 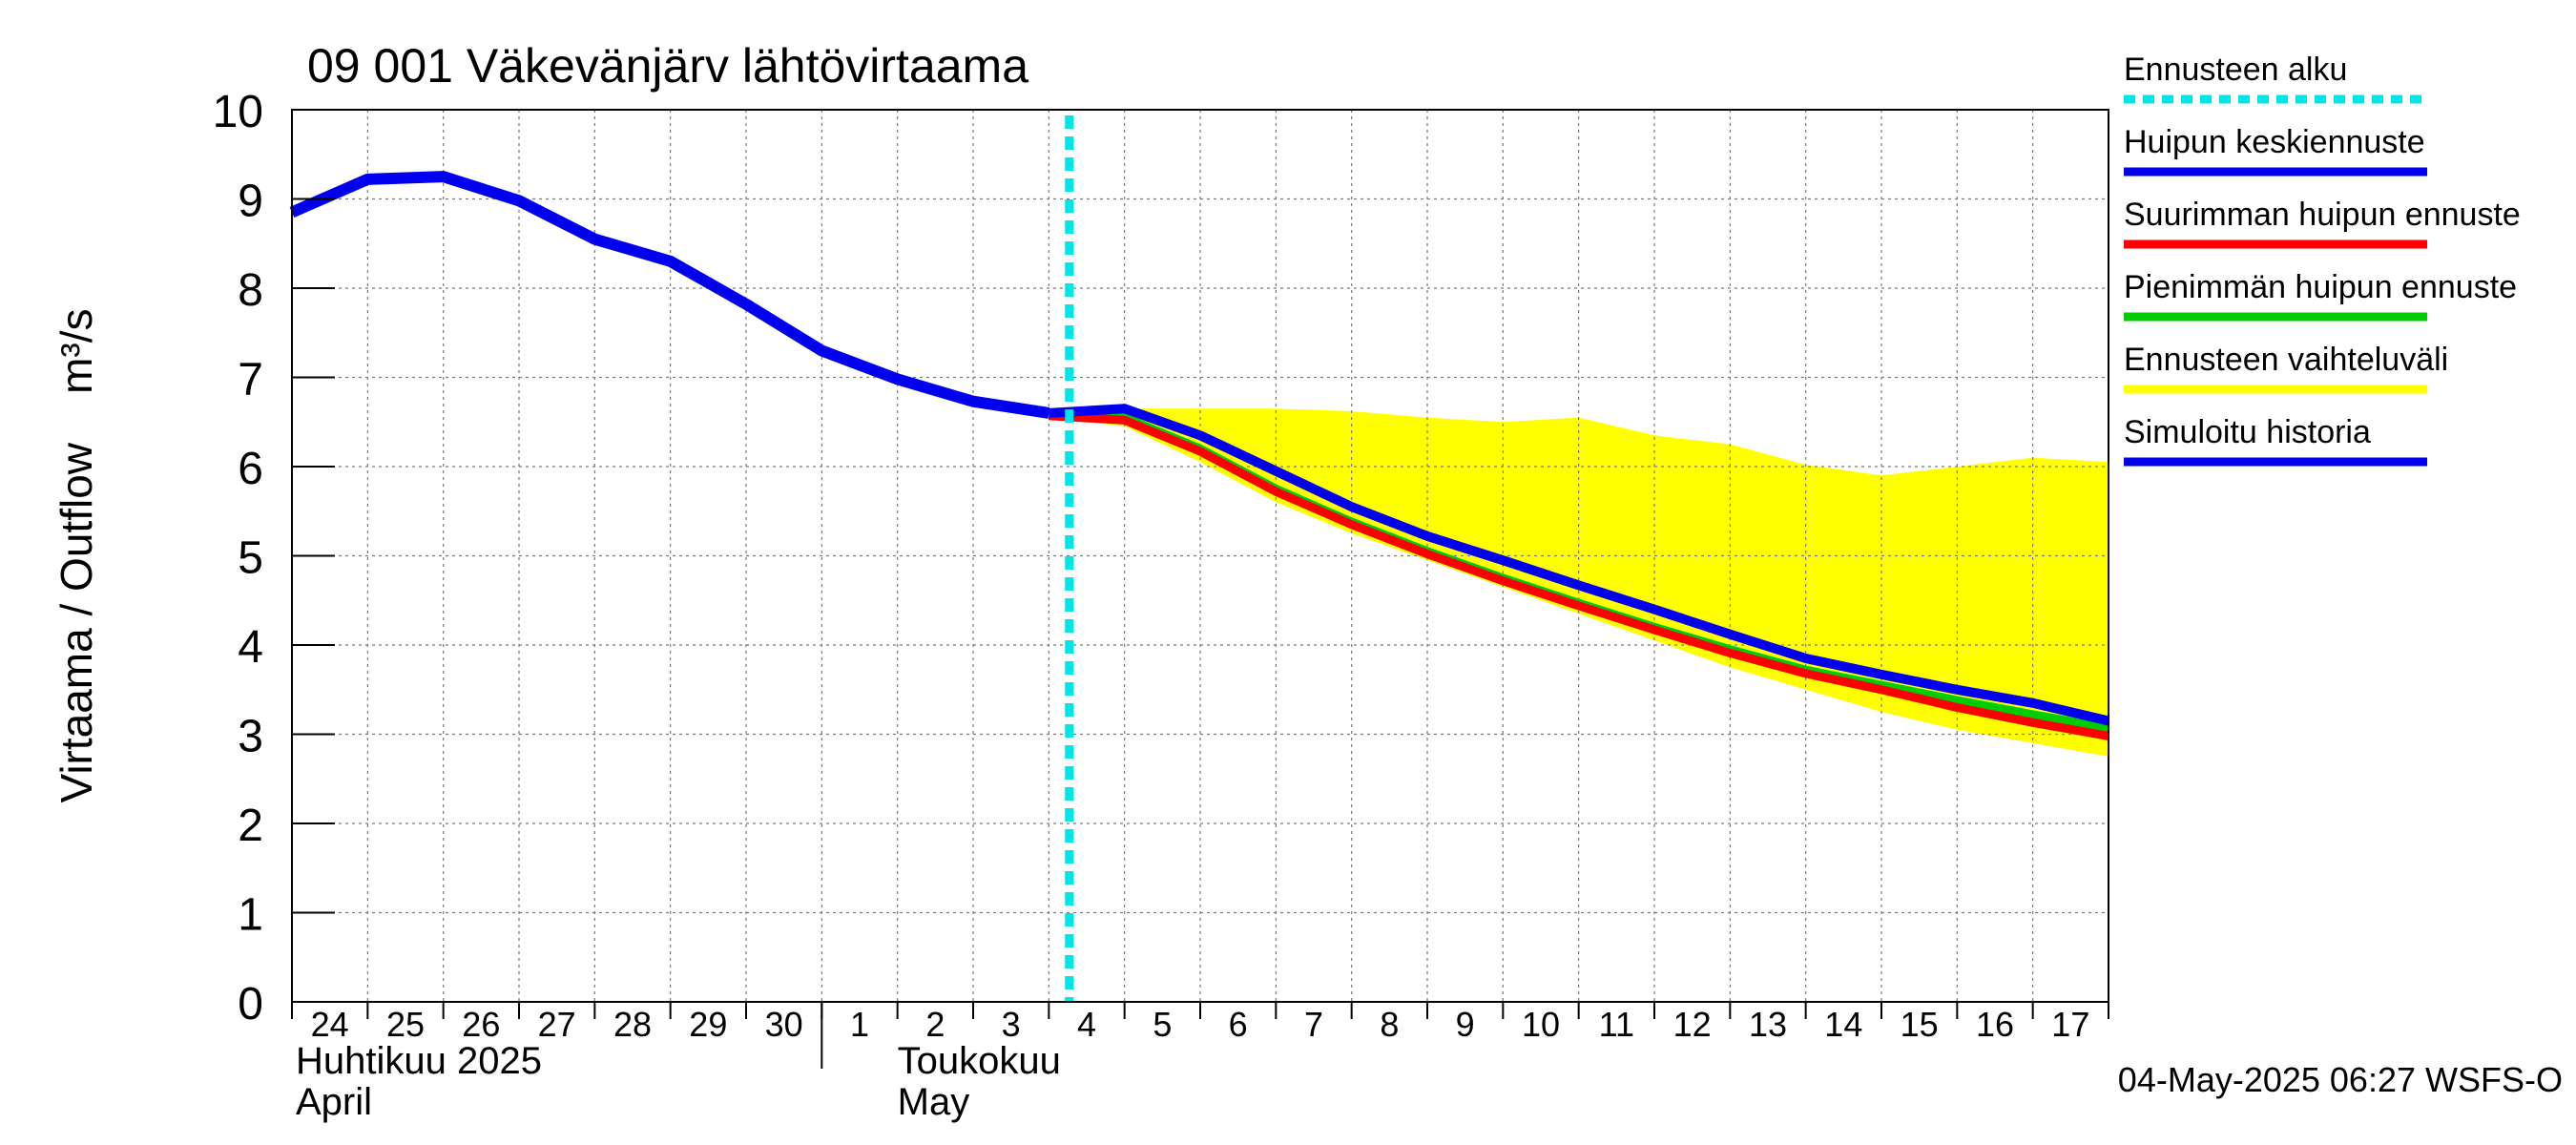 What do you see at coordinates (250, 1005) in the screenshot?
I see `y-tick-label: 0` at bounding box center [250, 1005].